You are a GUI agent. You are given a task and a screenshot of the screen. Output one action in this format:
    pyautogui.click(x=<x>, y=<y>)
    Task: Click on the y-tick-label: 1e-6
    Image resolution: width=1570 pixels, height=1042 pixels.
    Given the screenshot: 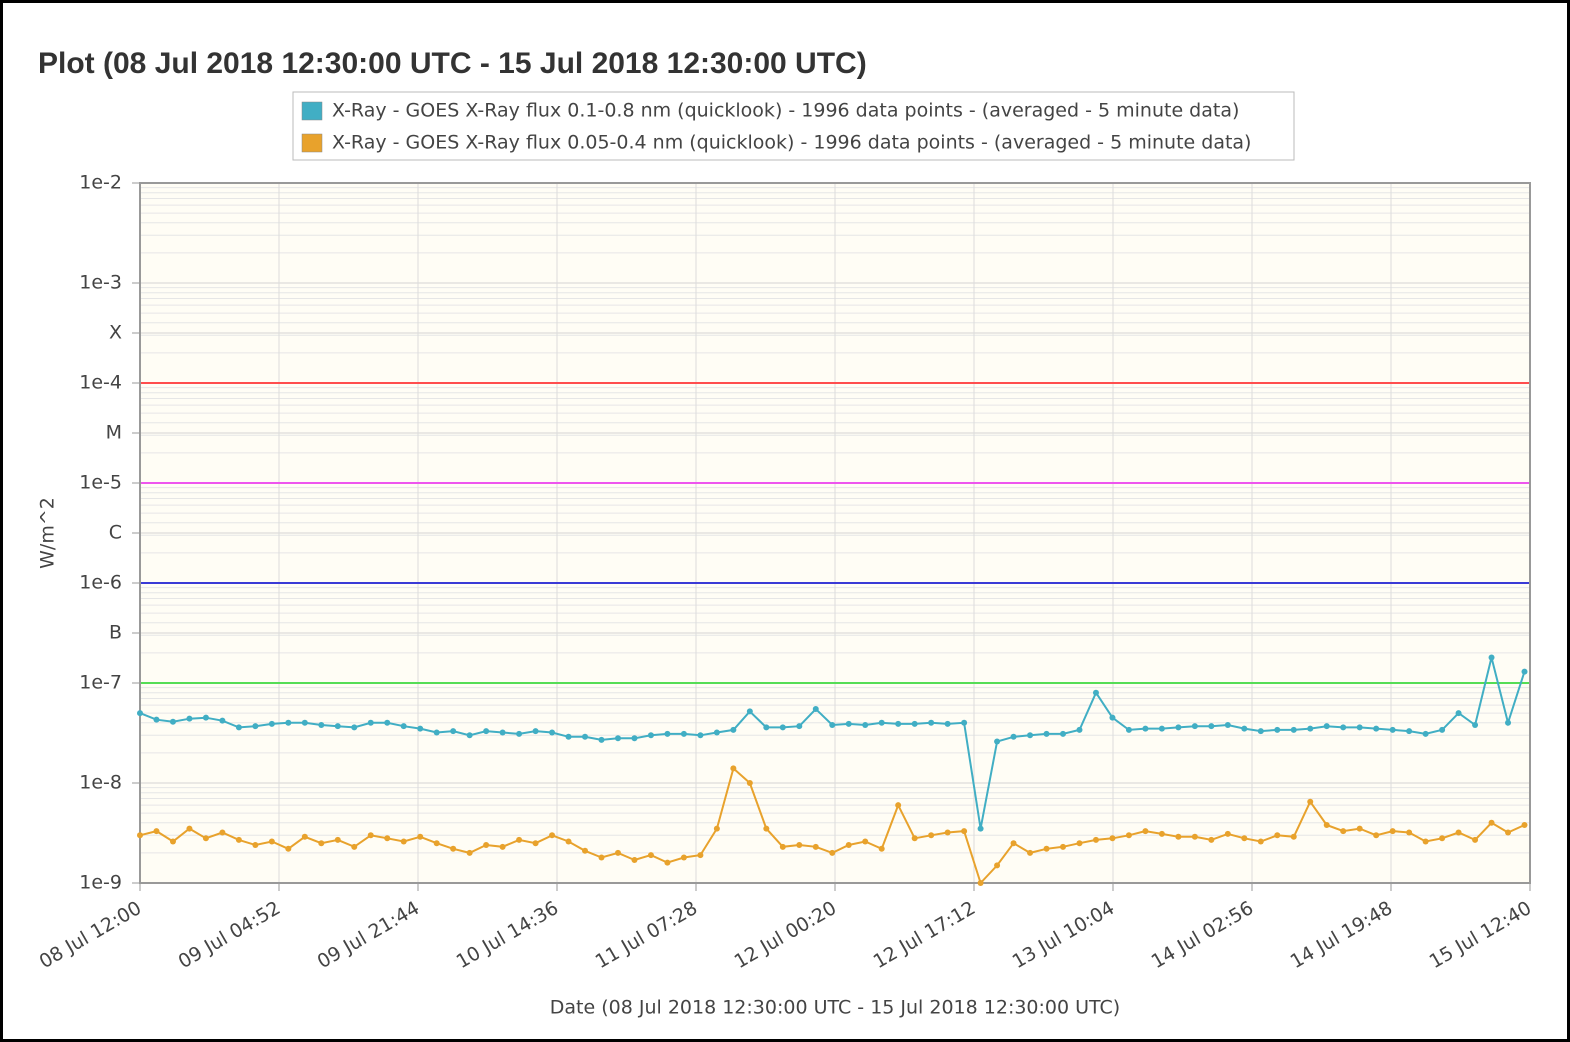 What is the action you would take?
    pyautogui.click(x=100, y=583)
    